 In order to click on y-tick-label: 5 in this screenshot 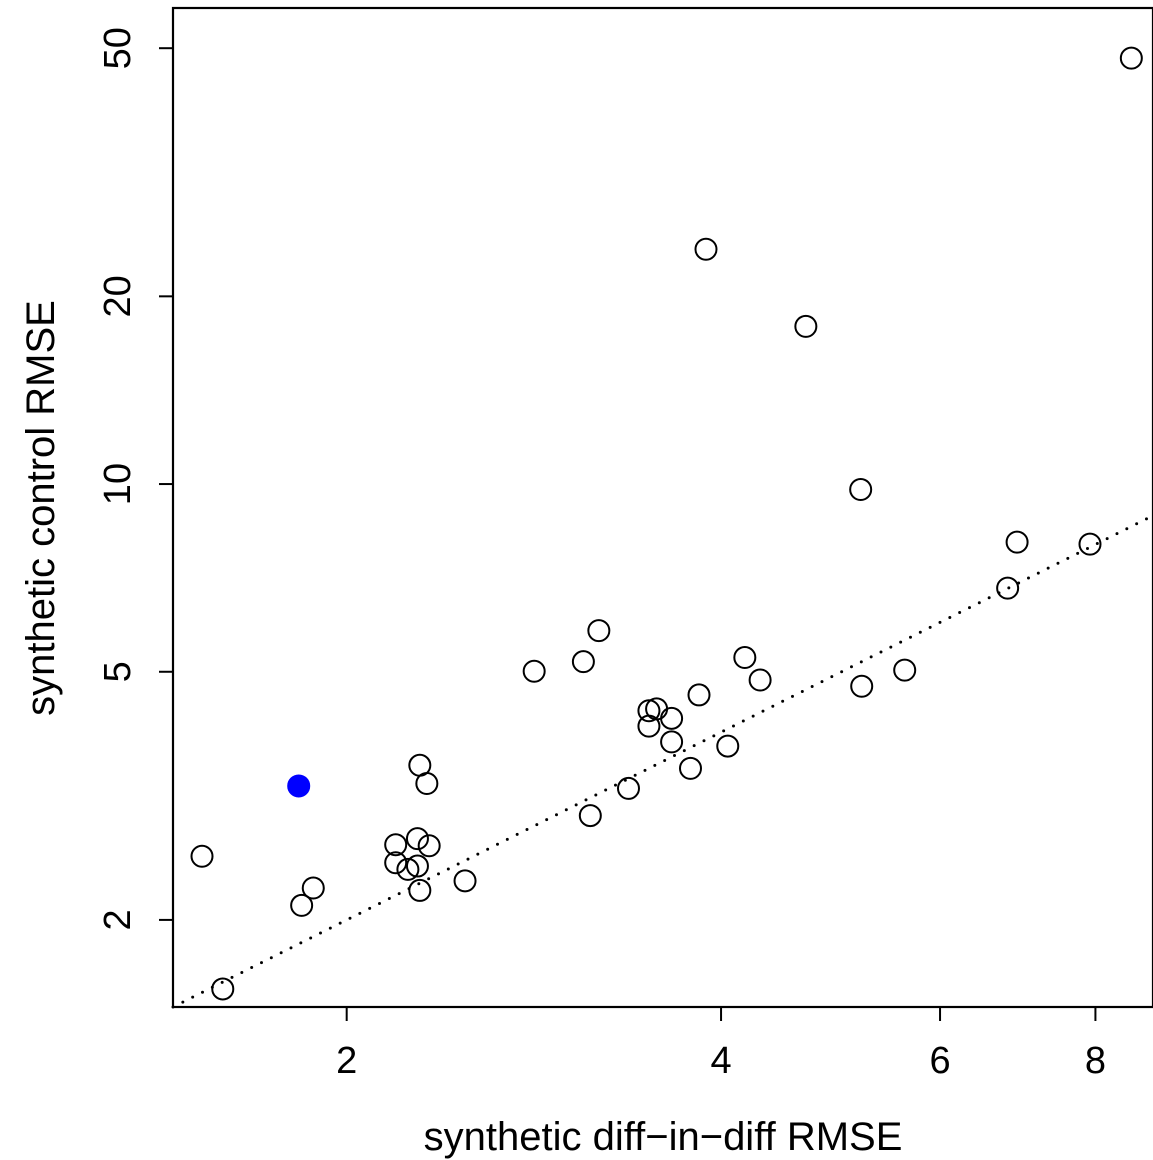, I will do `click(118, 671)`.